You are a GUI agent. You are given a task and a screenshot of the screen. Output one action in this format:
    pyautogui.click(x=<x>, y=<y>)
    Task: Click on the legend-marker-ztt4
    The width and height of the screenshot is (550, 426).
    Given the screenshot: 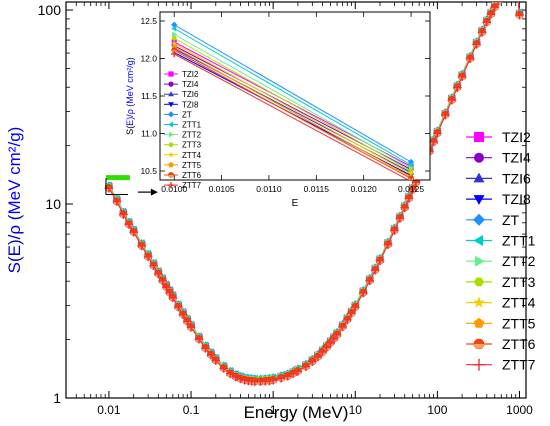 What is the action you would take?
    pyautogui.click(x=479, y=302)
    